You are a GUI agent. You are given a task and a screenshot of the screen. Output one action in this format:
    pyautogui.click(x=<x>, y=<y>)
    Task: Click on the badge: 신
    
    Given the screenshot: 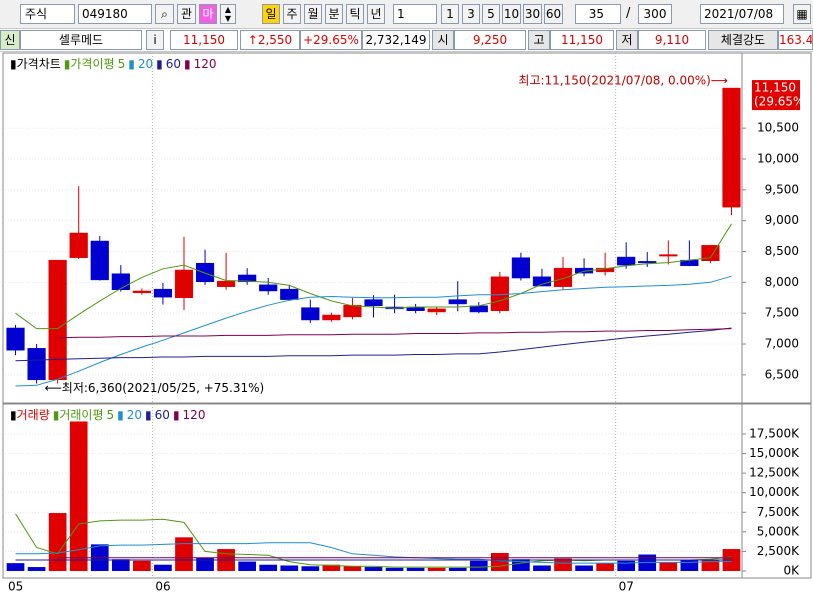 What is the action you would take?
    pyautogui.click(x=10, y=40)
    